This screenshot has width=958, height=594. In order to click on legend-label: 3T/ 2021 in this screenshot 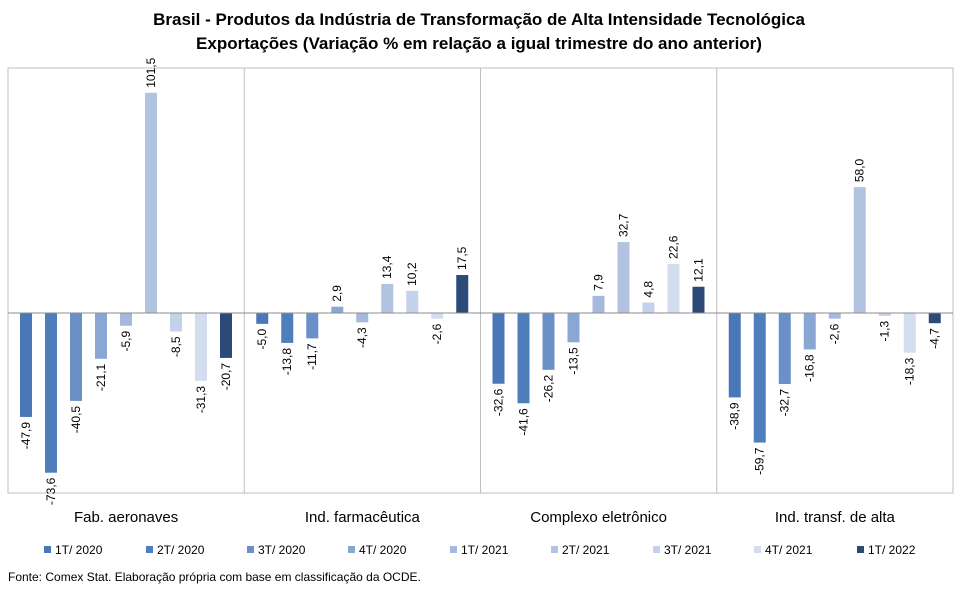, I will do `click(688, 550)`.